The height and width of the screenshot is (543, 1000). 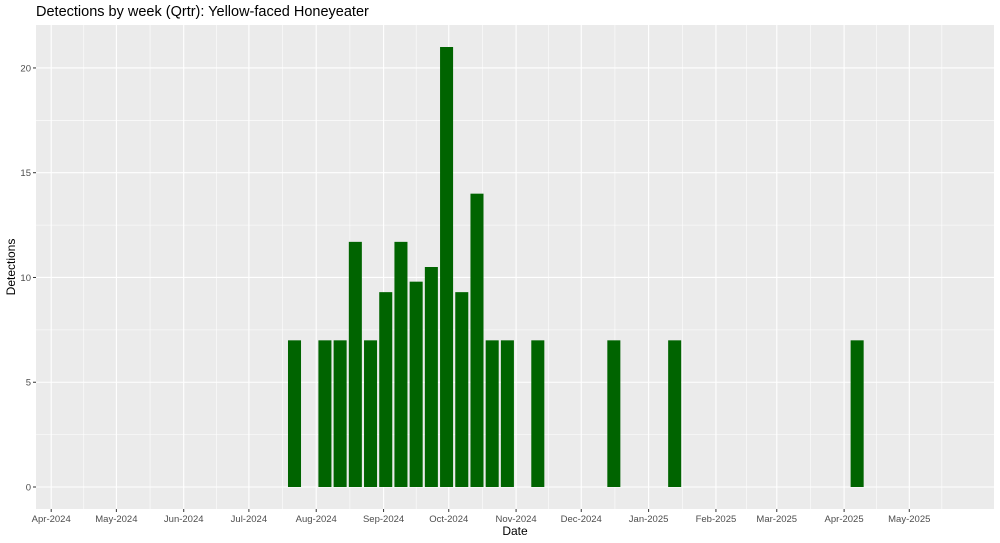 I want to click on x-tick-label: Apr-2024, so click(x=51, y=519).